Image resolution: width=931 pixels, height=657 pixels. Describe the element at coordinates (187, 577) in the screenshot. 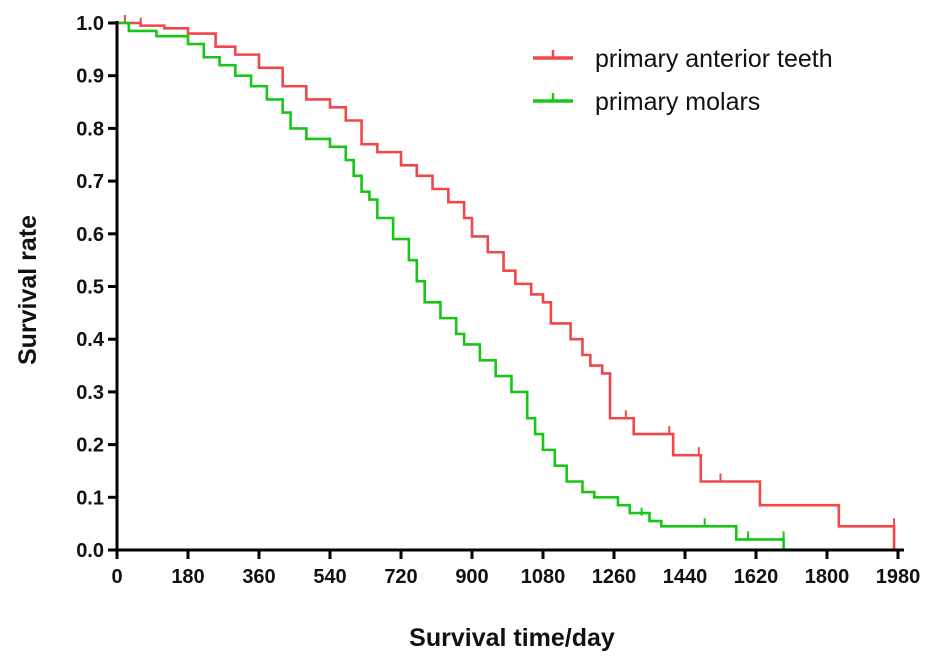

I see `x-tick-label-180: 180` at that location.